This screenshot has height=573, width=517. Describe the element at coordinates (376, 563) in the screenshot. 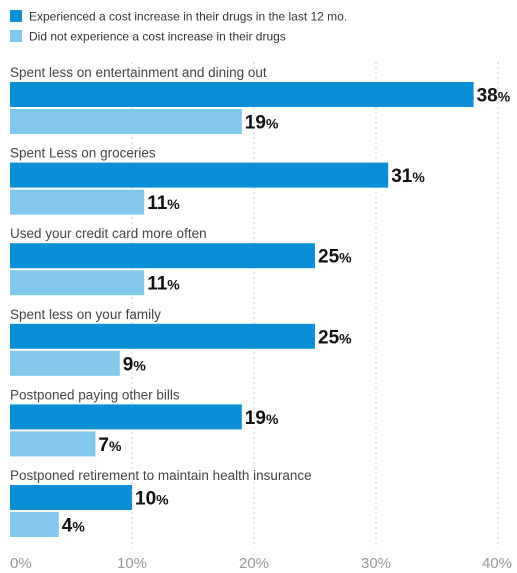

I see `x-tick-label: 30%` at that location.